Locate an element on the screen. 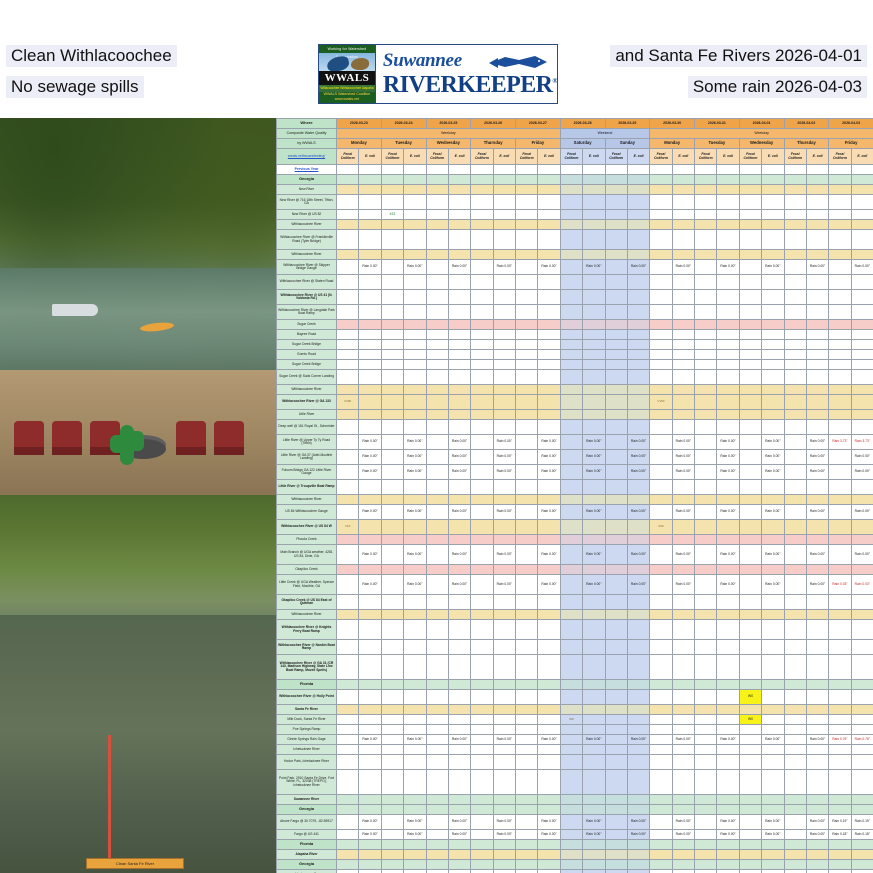  fecal-coliform-cell: Rain 0.03" is located at coordinates (840, 584).